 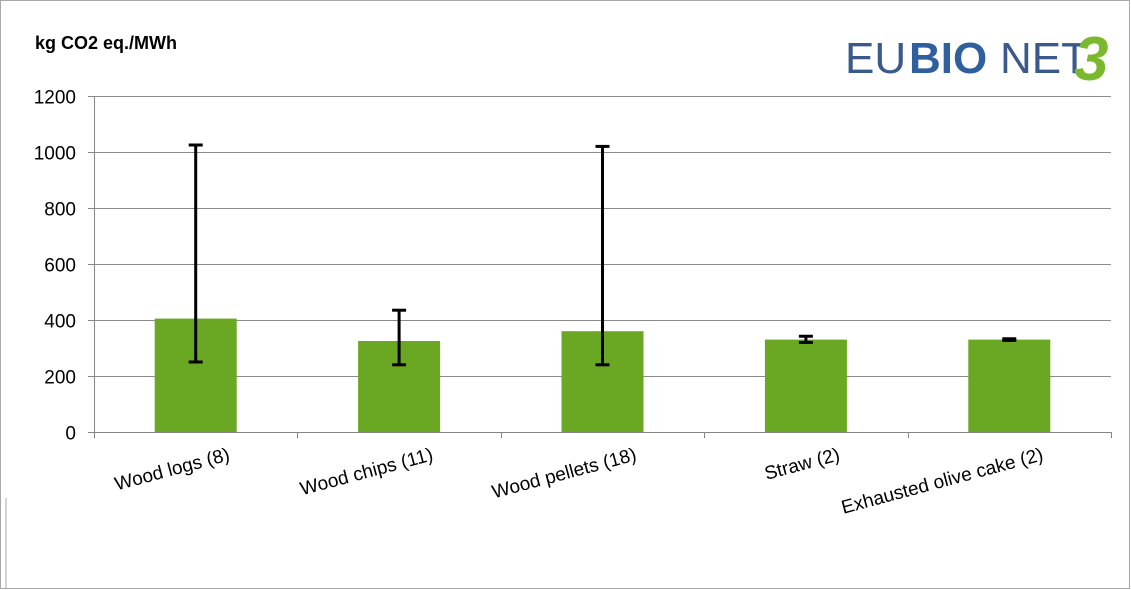 What do you see at coordinates (60, 266) in the screenshot?
I see `y-tick-label: 600` at bounding box center [60, 266].